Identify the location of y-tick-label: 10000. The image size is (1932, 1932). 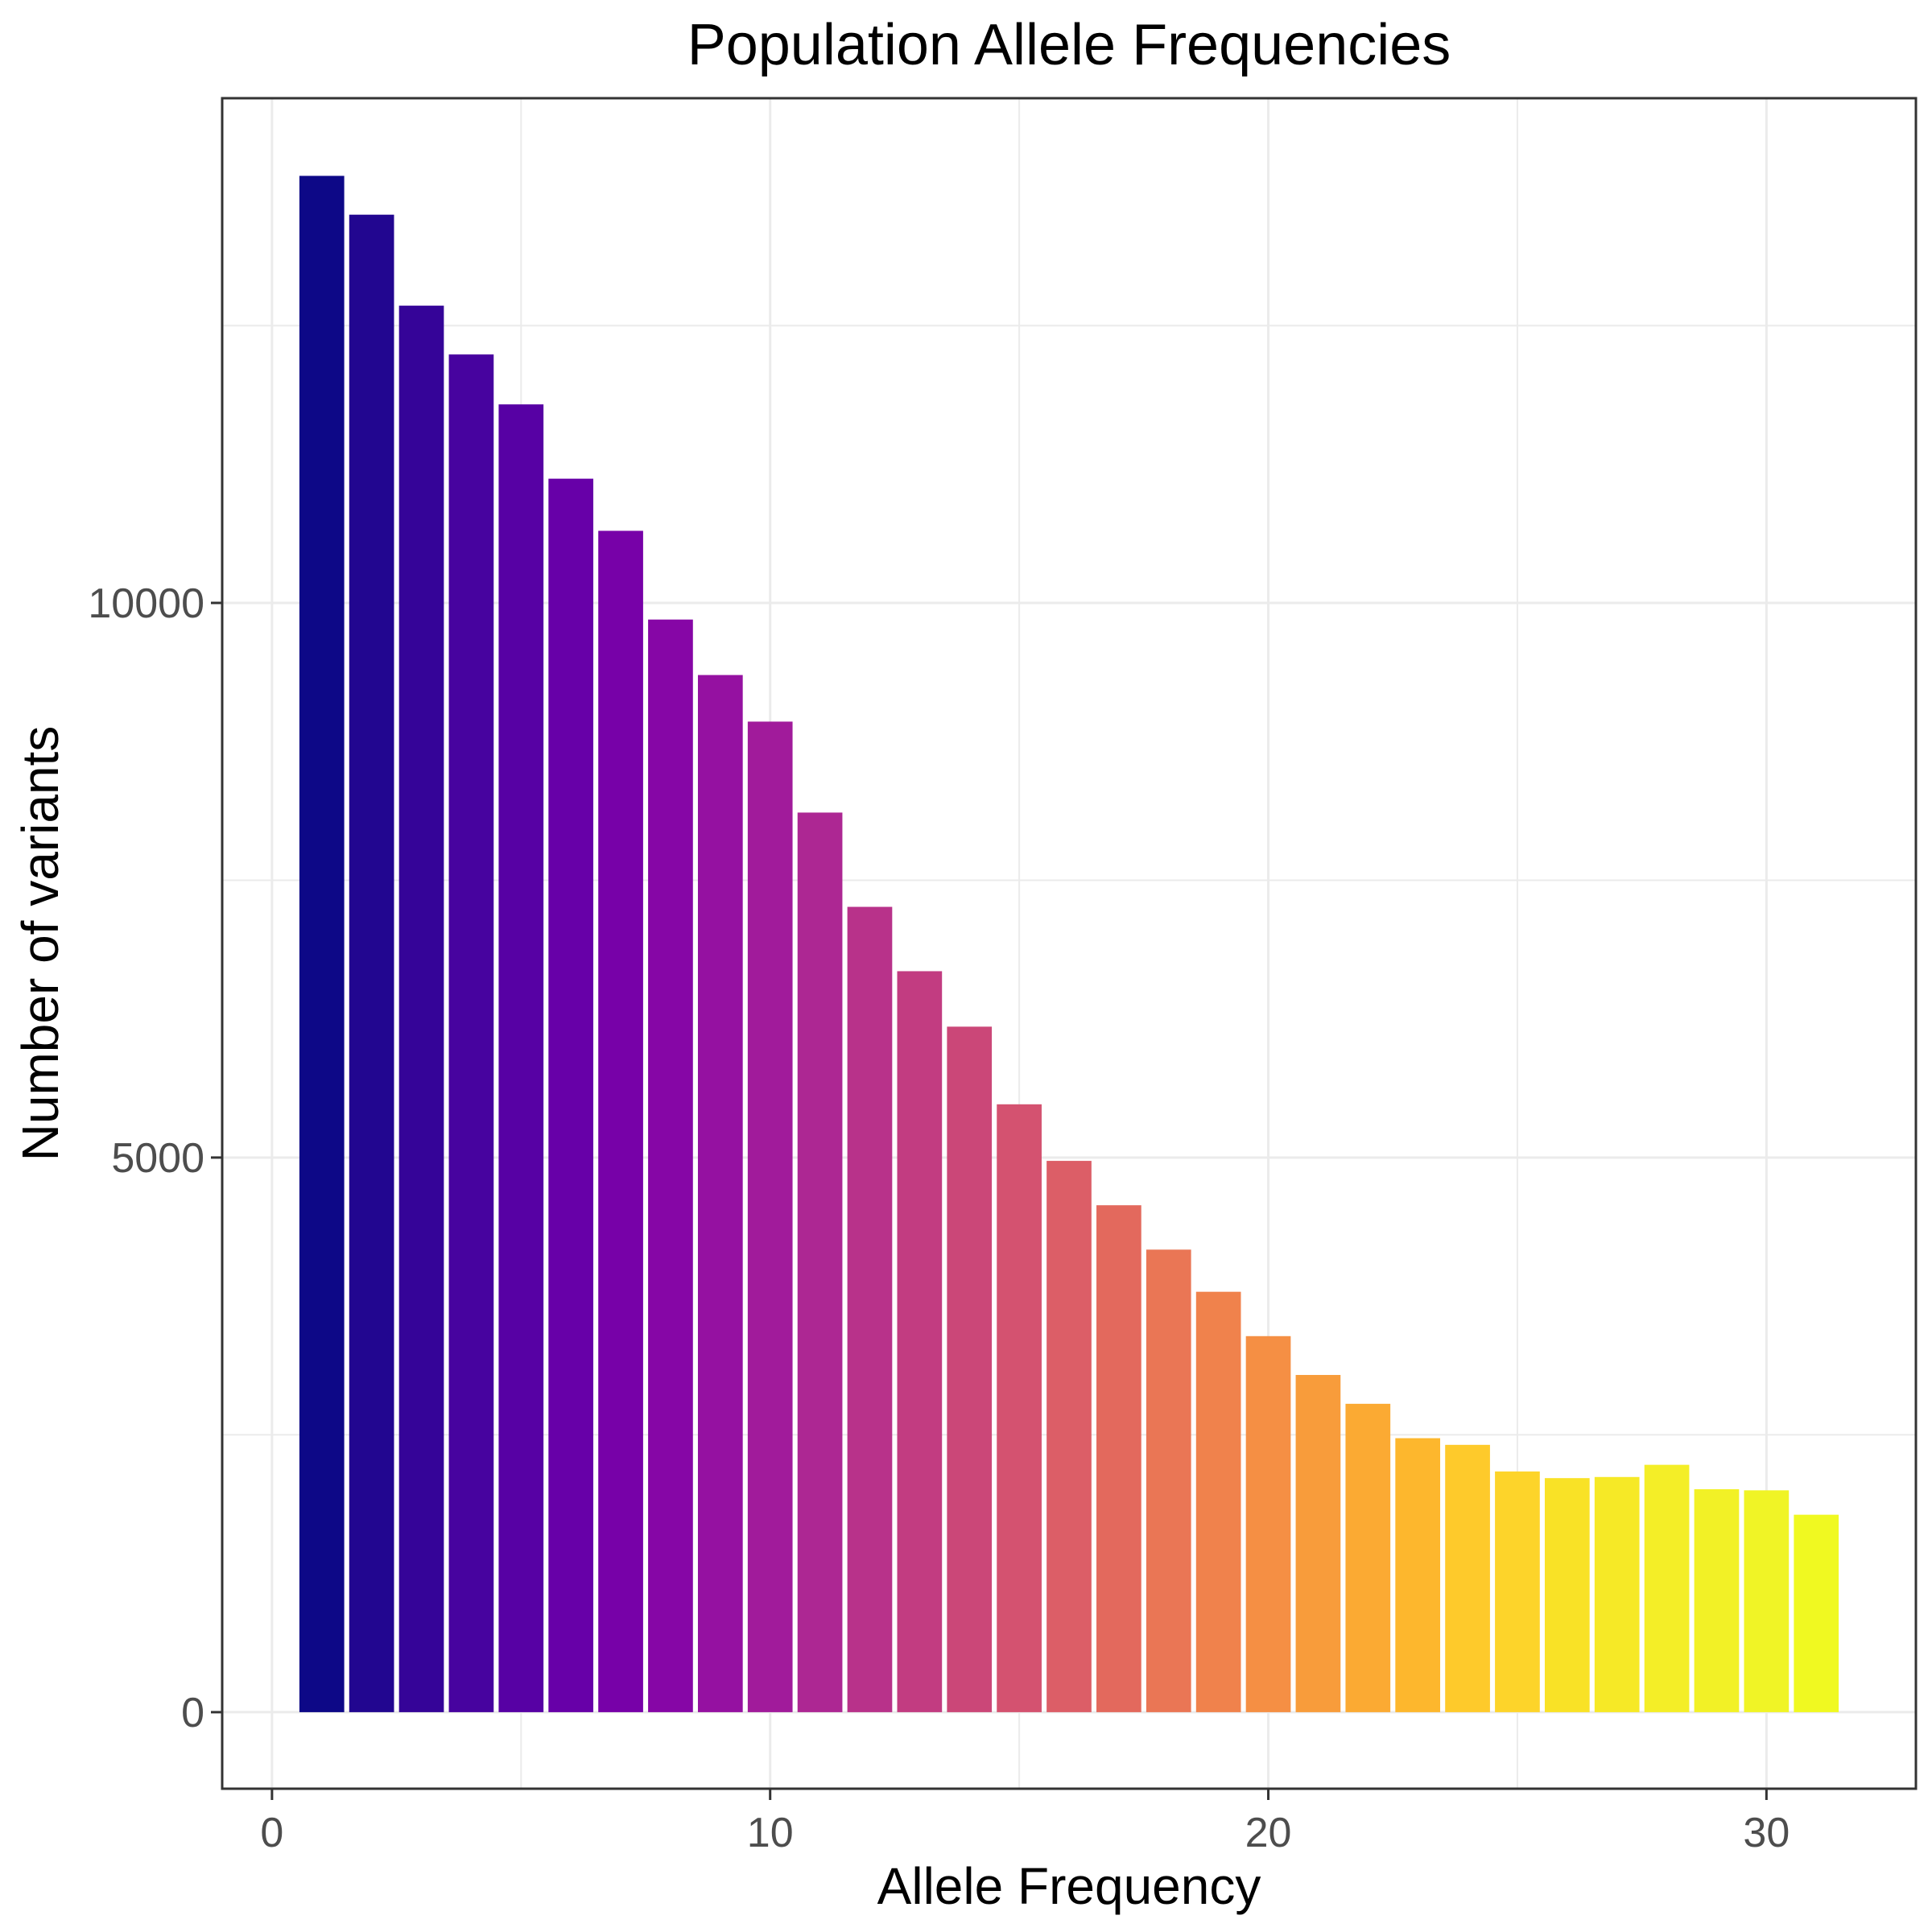
(146, 603).